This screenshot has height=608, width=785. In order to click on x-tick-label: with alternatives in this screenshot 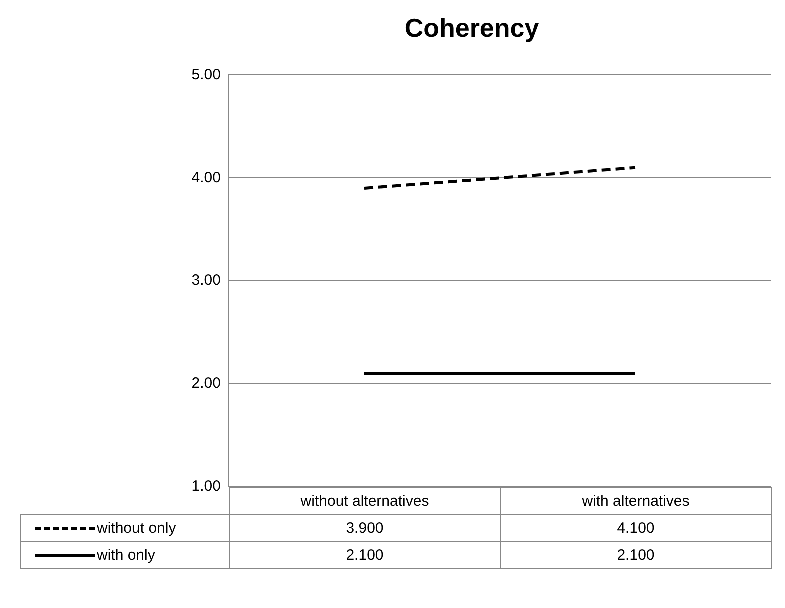, I will do `click(636, 501)`.